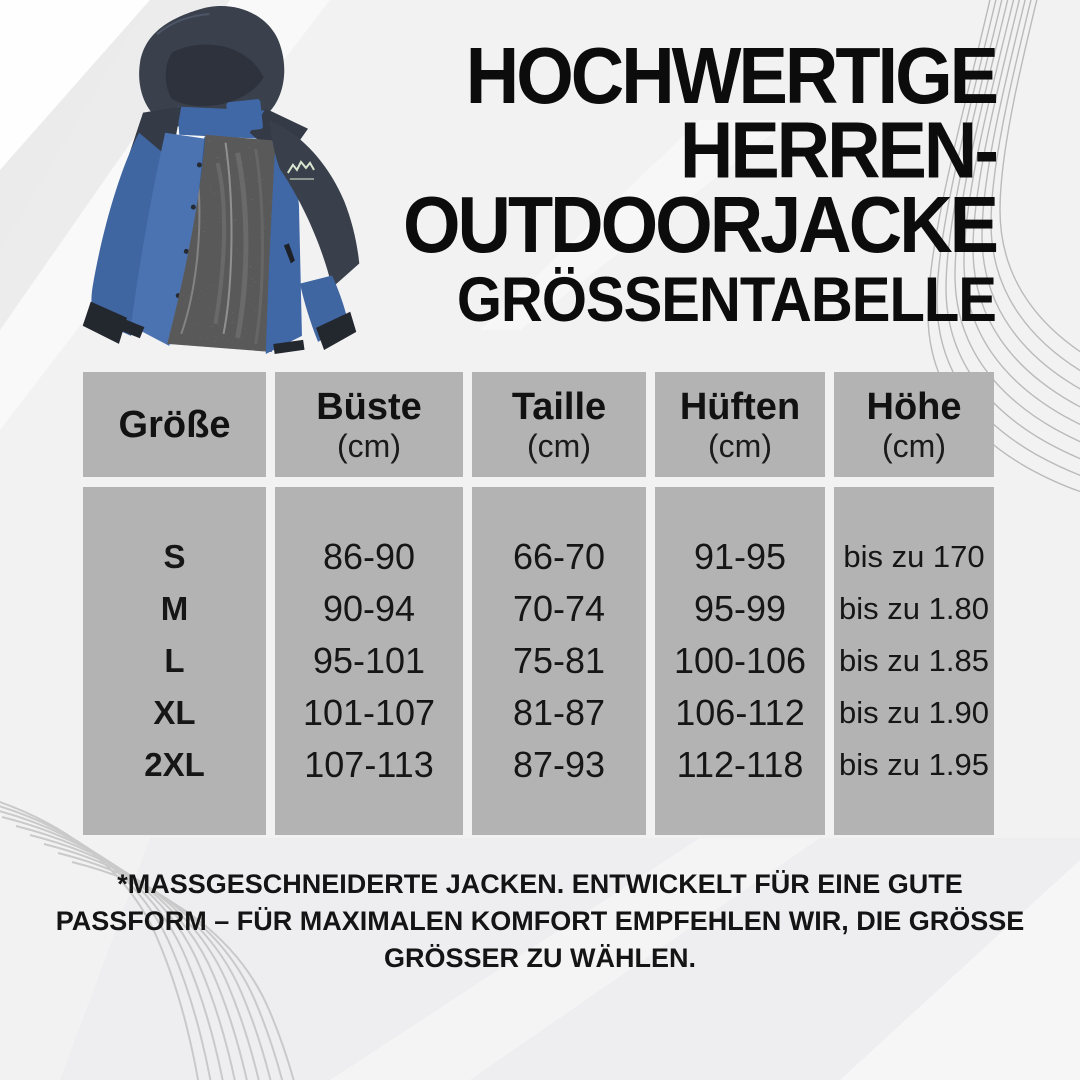 Image resolution: width=1080 pixels, height=1080 pixels. What do you see at coordinates (314, 204) in the screenshot?
I see `jacket-right-shoulder` at bounding box center [314, 204].